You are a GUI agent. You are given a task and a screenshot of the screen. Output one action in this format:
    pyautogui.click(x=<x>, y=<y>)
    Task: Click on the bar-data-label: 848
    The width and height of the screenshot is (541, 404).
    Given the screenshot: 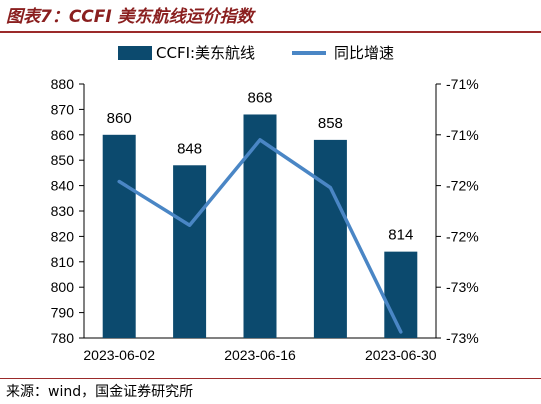 What is the action you would take?
    pyautogui.click(x=189, y=148)
    